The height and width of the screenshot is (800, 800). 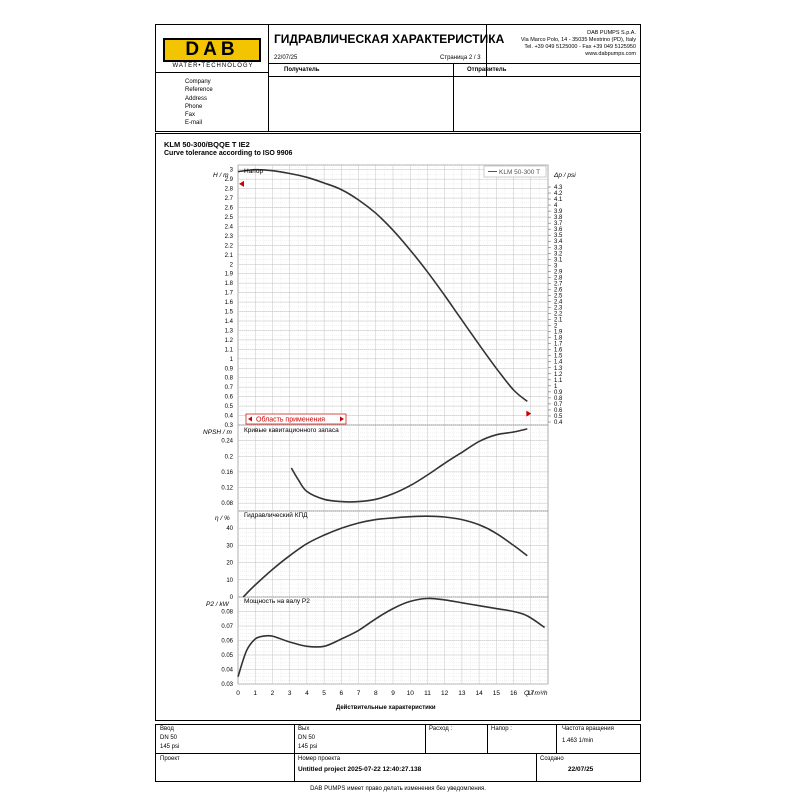 What do you see at coordinates (253, 171) in the screenshot?
I see `head-panel-title: Напор` at bounding box center [253, 171].